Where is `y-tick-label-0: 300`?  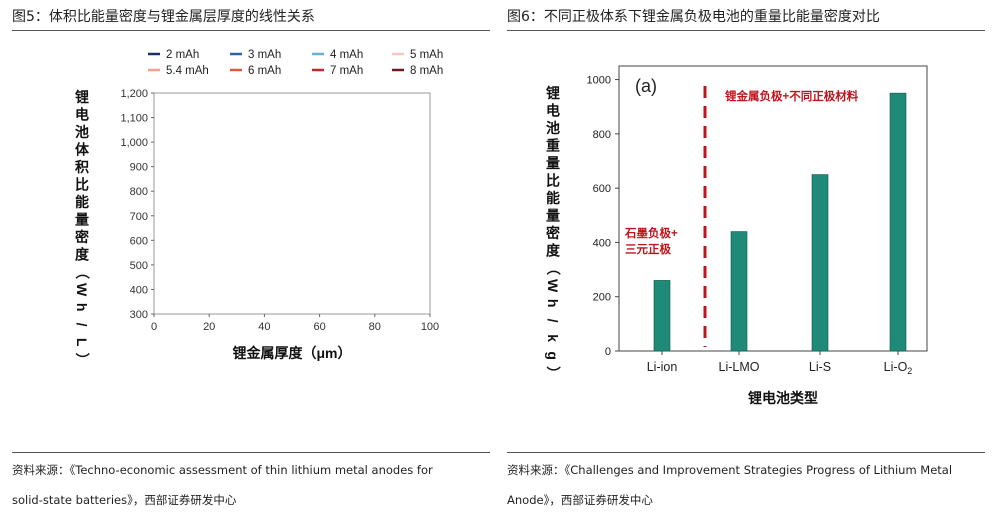 y-tick-label-0: 300 is located at coordinates (139, 315).